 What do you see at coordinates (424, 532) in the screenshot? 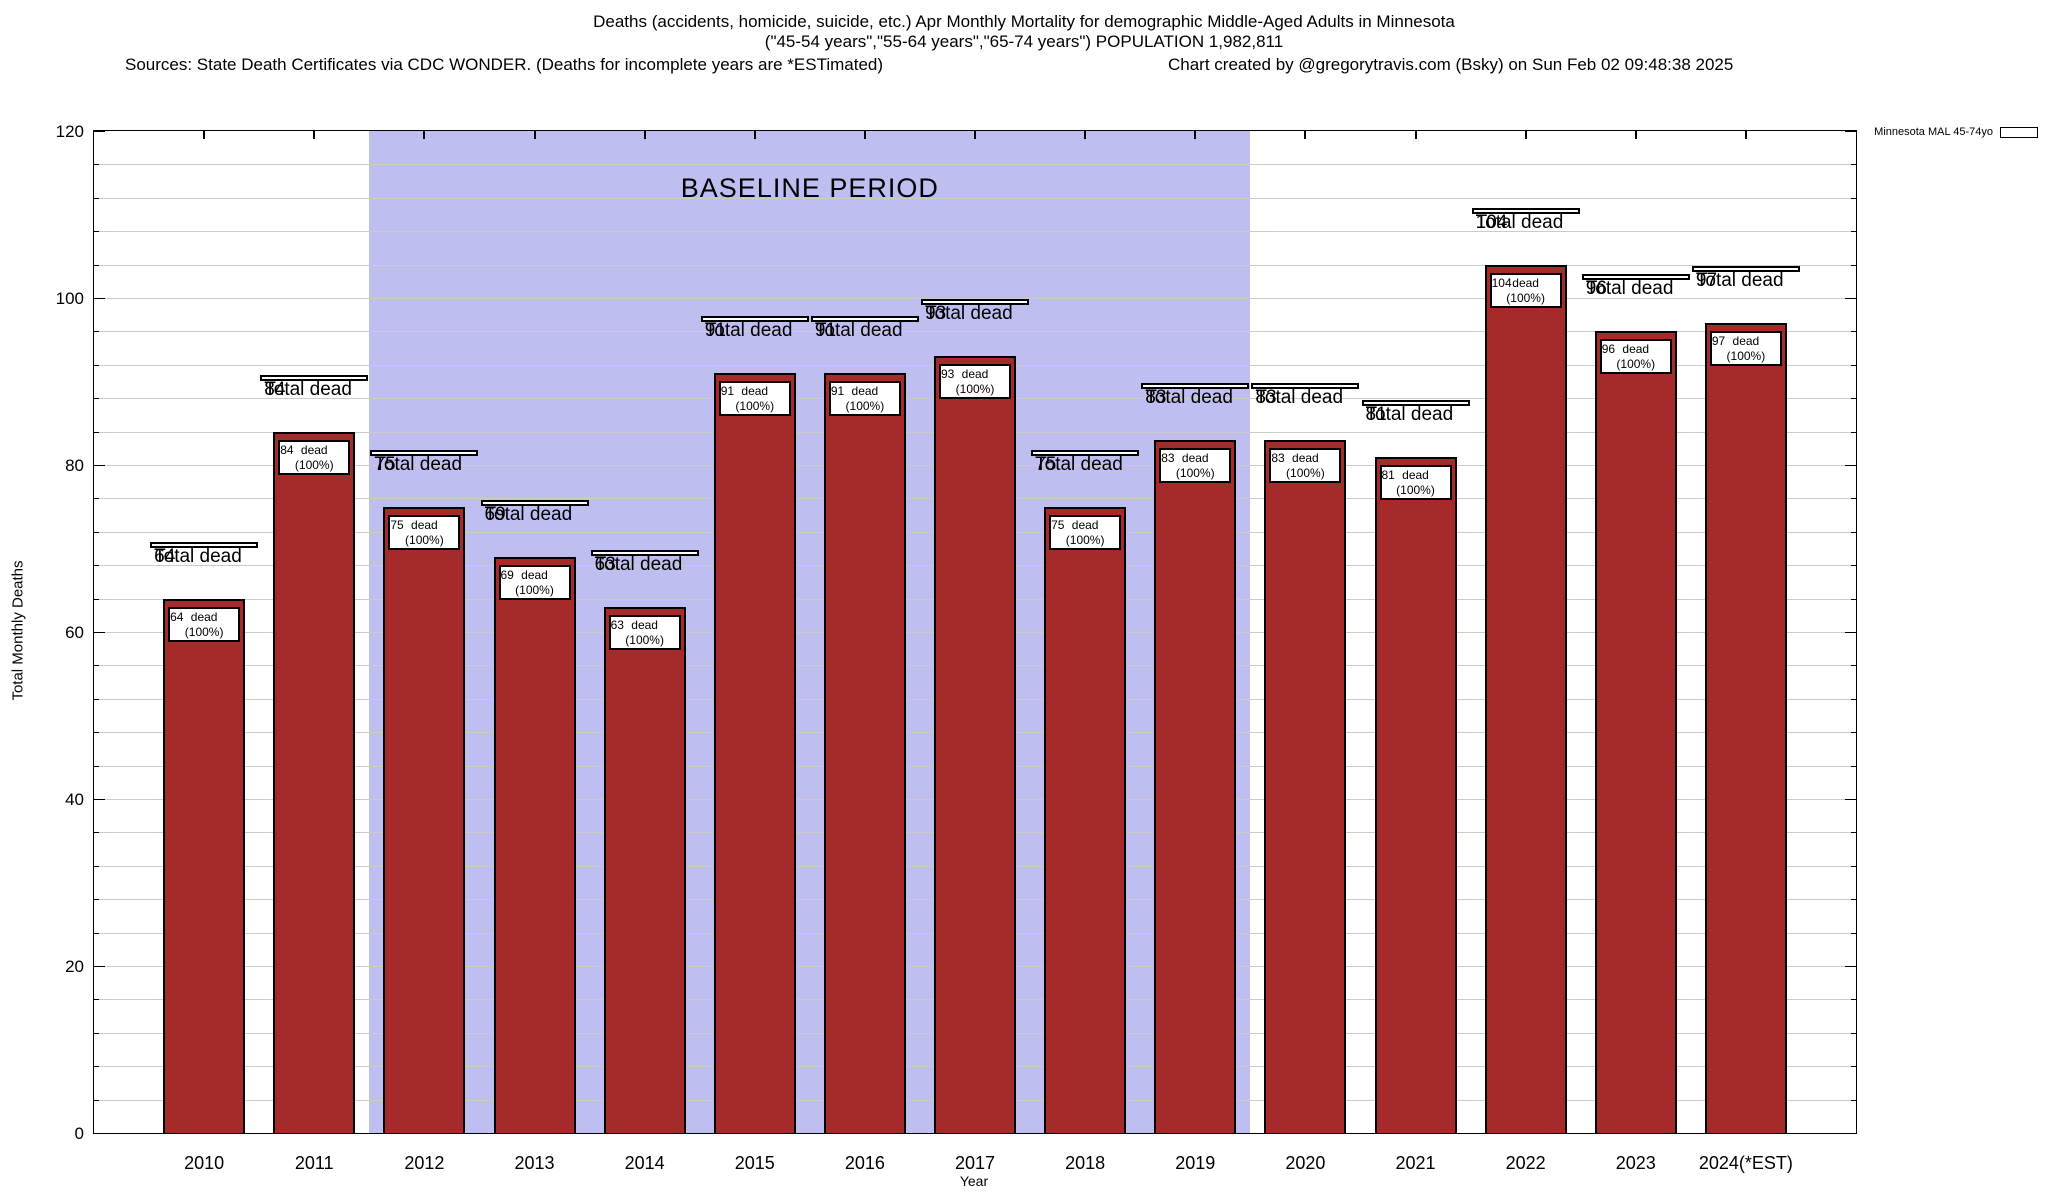
I see `bar-inner-label: 75 dead (100%)` at bounding box center [424, 532].